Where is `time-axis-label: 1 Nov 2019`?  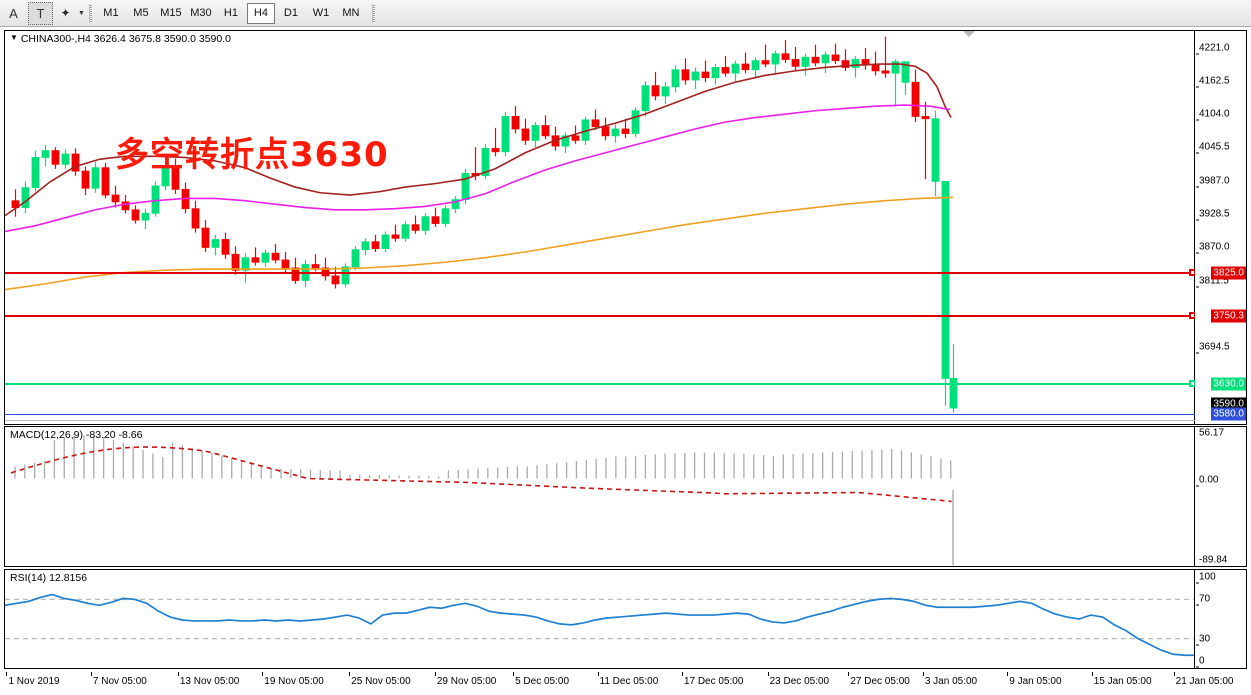
time-axis-label: 1 Nov 2019 is located at coordinates (34, 681).